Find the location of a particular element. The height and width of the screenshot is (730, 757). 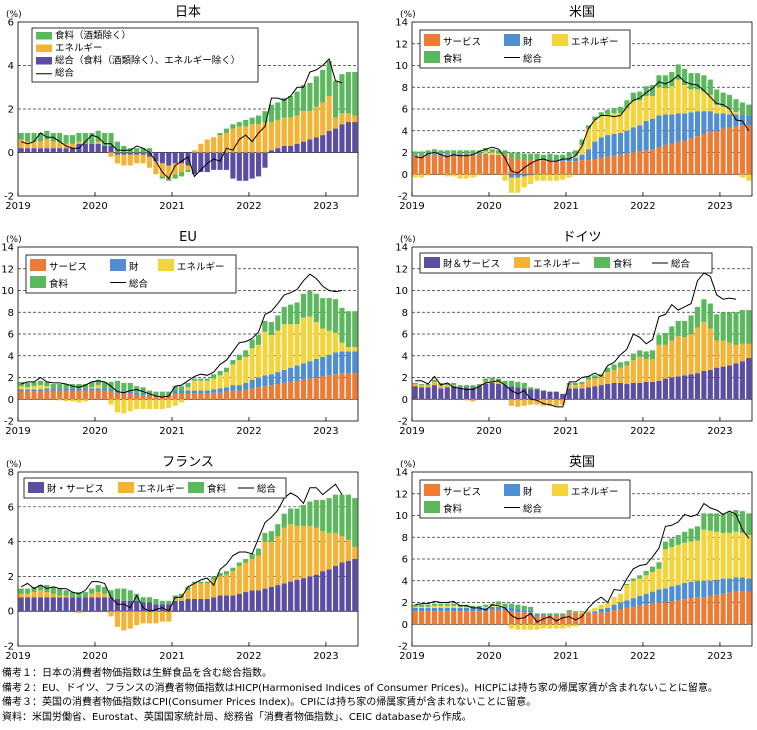

x-tick-label: 2021 is located at coordinates (565, 206).